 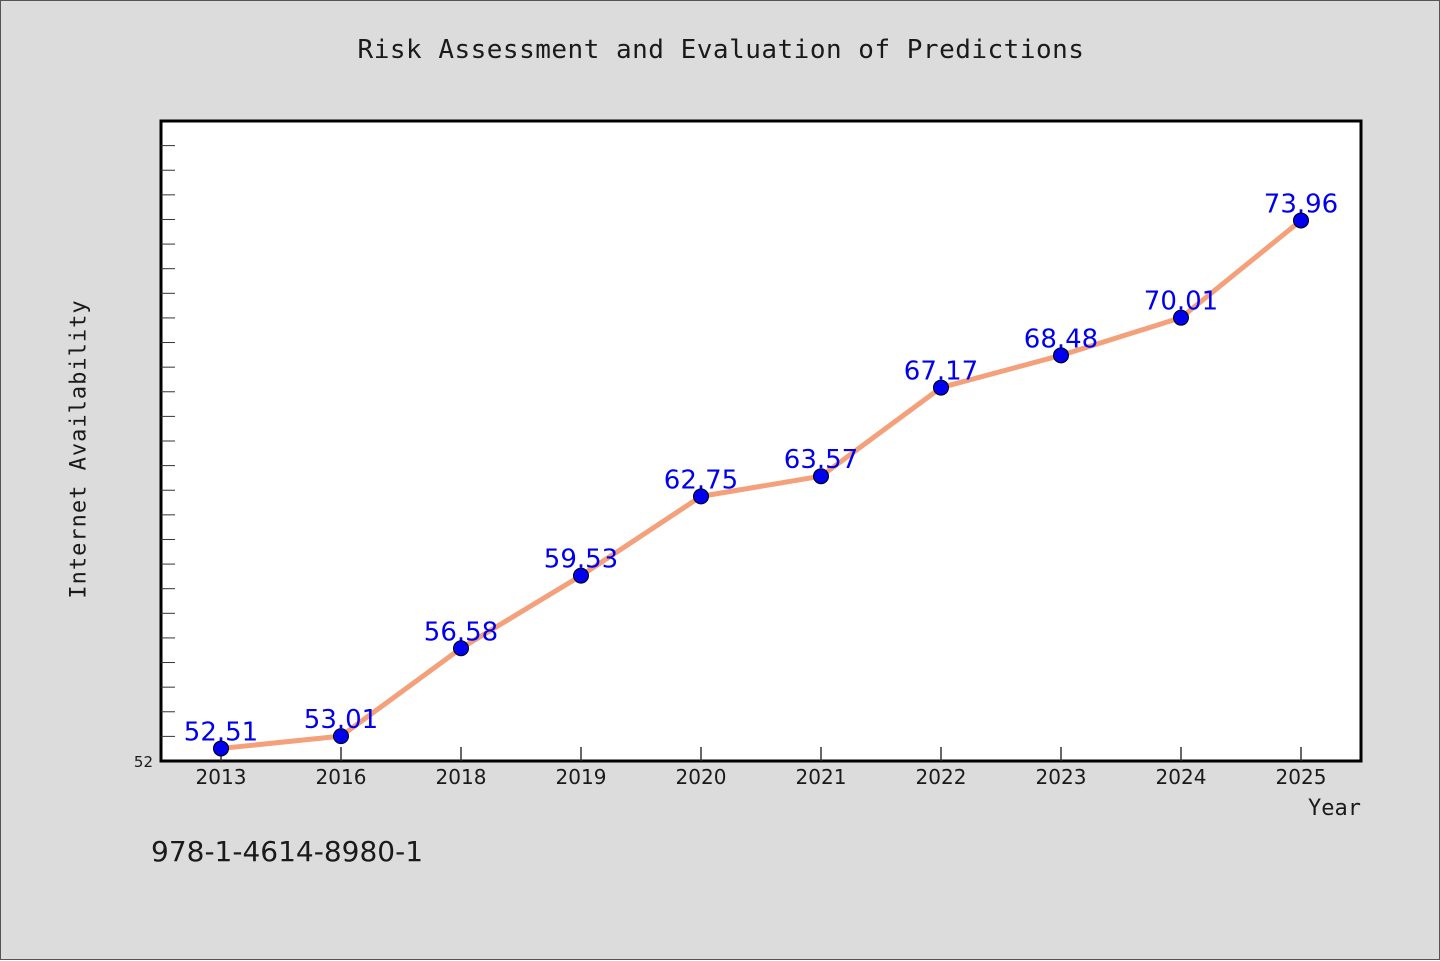 I want to click on data-label: 56.58, so click(x=461, y=632).